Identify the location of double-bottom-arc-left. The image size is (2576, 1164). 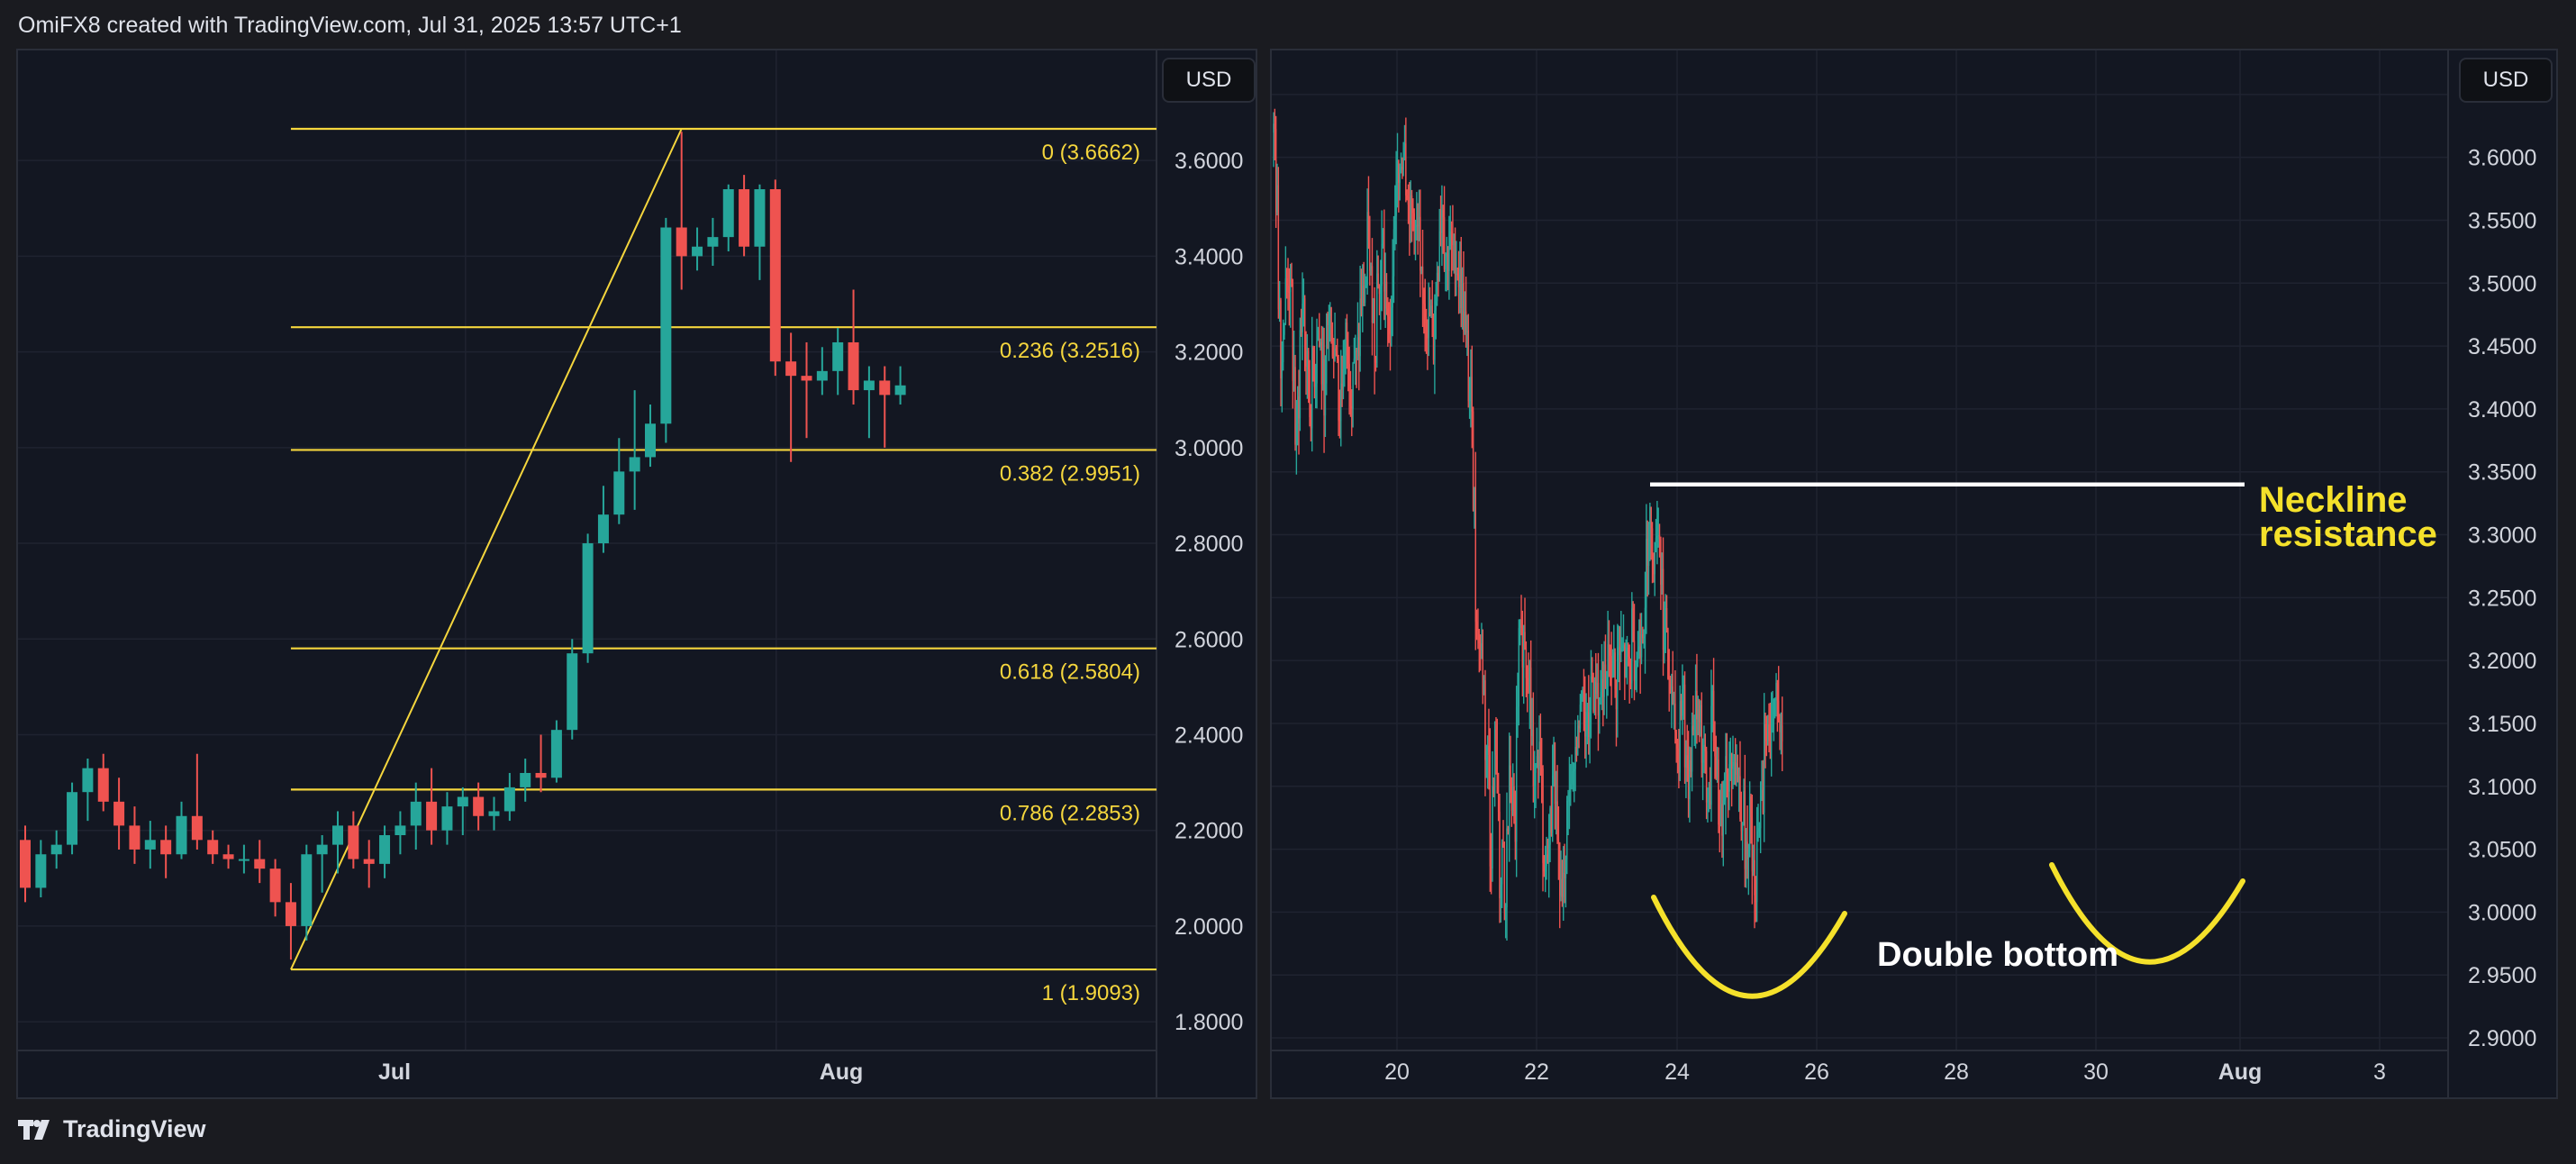
(1749, 947).